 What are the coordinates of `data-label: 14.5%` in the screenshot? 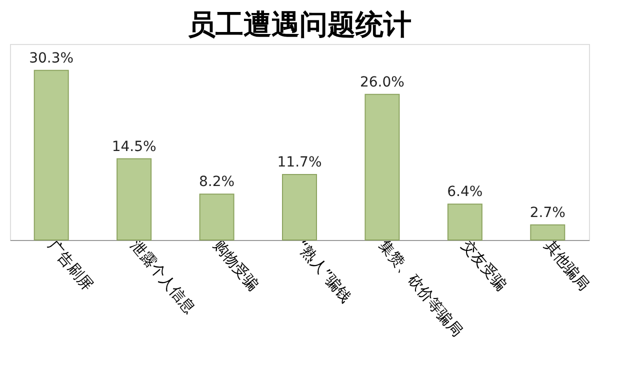 It's located at (134, 146).